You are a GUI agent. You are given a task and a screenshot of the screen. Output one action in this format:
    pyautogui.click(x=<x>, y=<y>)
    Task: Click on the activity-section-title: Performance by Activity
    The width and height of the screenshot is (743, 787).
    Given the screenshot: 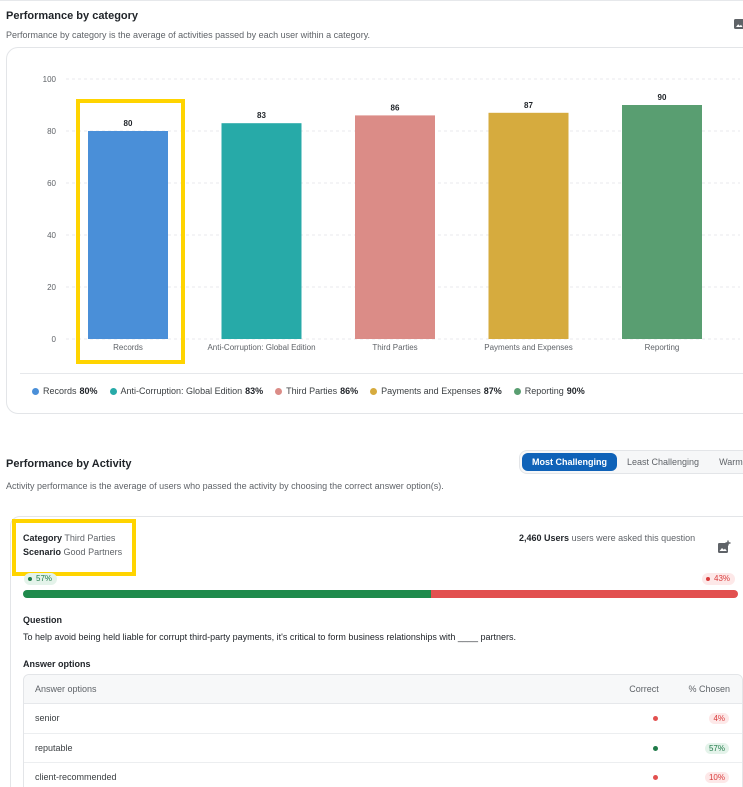 What is the action you would take?
    pyautogui.click(x=69, y=464)
    